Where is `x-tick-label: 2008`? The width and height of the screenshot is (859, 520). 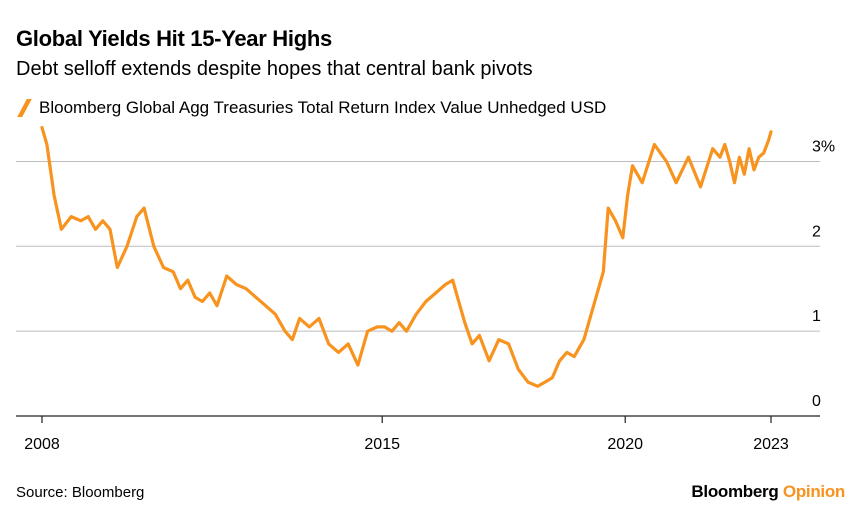
x-tick-label: 2008 is located at coordinates (42, 444).